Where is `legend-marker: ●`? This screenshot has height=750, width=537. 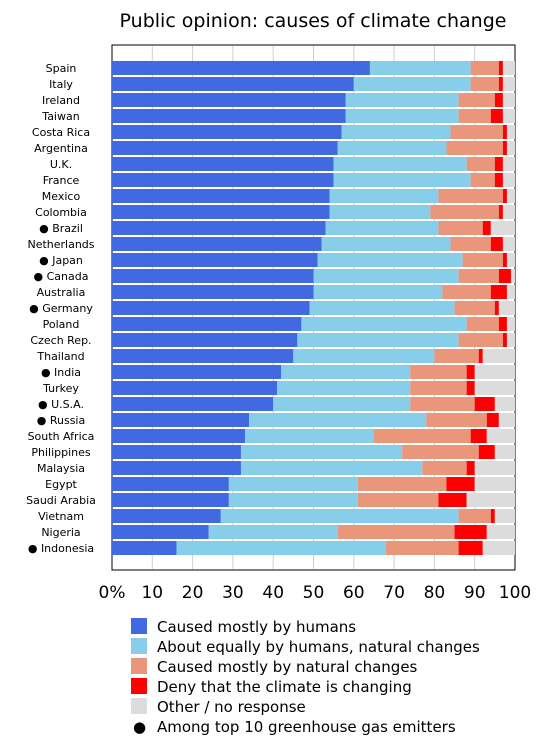 legend-marker: ● is located at coordinates (139, 727).